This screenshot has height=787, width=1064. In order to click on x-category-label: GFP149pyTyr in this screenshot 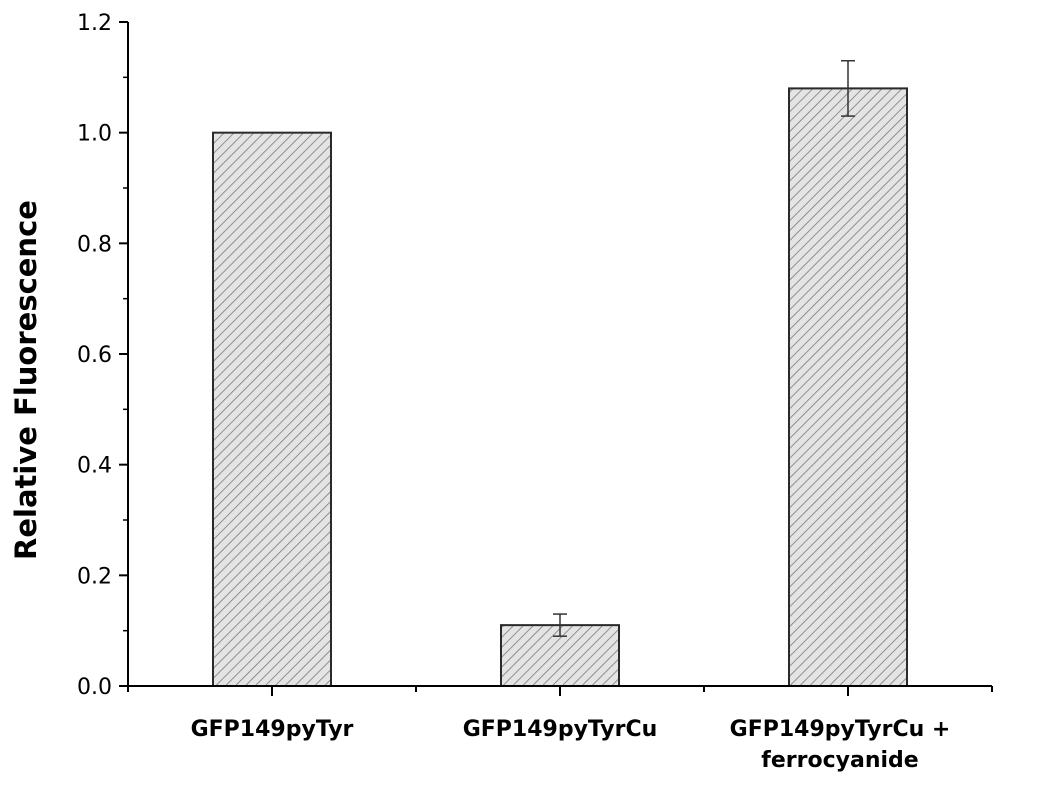, I will do `click(272, 729)`.